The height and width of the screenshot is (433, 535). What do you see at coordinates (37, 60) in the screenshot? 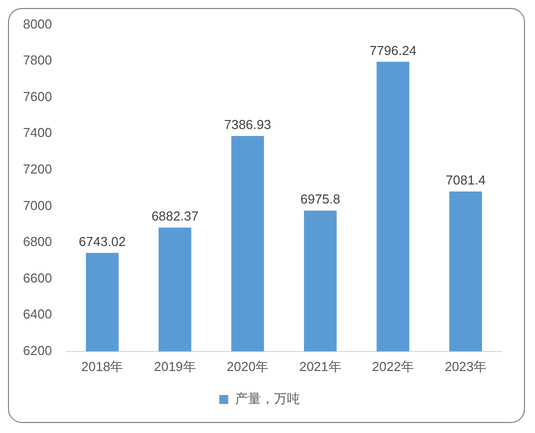
I see `y-tick-label: 7800` at bounding box center [37, 60].